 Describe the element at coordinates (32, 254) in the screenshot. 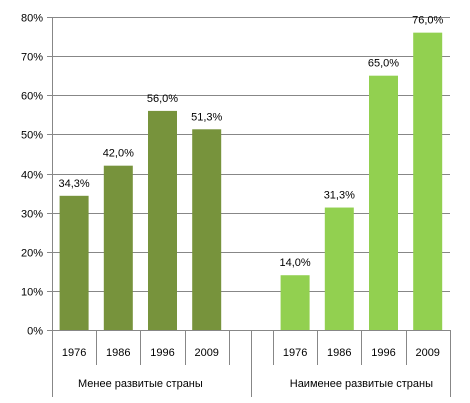

I see `y-tick-label: 20%` at that location.